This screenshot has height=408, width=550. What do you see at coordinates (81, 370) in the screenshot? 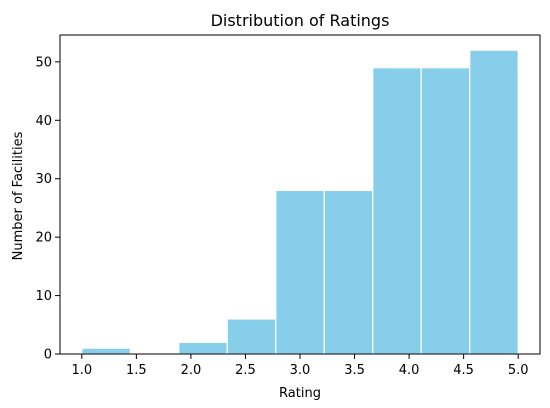
I see `x-tick-label: 1.0` at bounding box center [81, 370].